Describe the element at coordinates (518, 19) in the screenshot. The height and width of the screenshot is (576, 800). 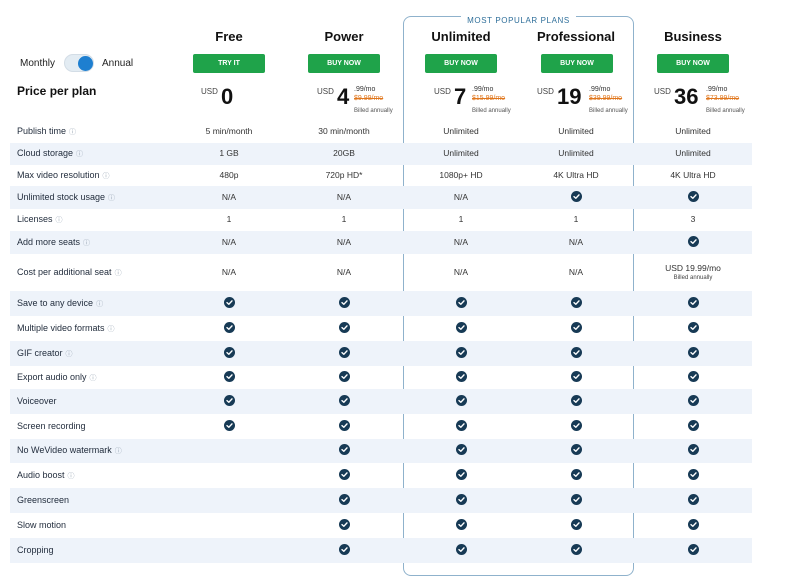
I see `most-popular-label: MOST POPULAR PLANS` at that location.